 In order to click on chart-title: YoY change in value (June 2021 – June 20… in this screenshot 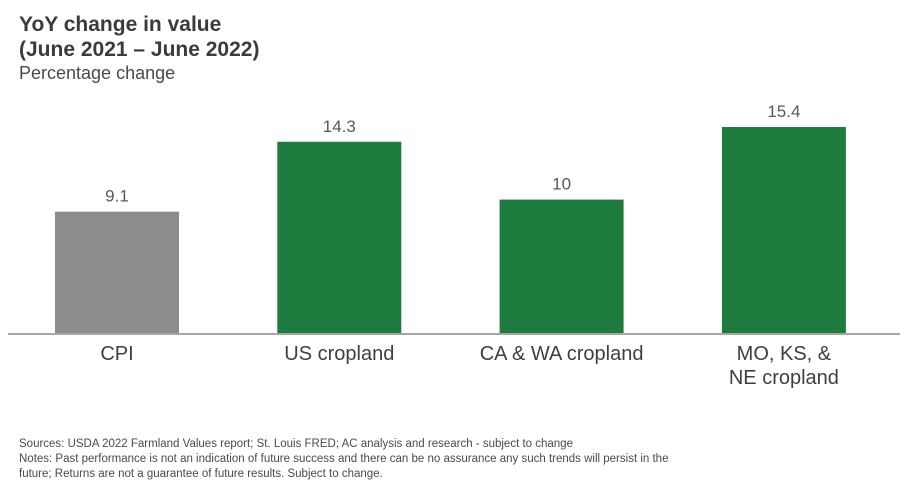, I will do `click(139, 37)`.